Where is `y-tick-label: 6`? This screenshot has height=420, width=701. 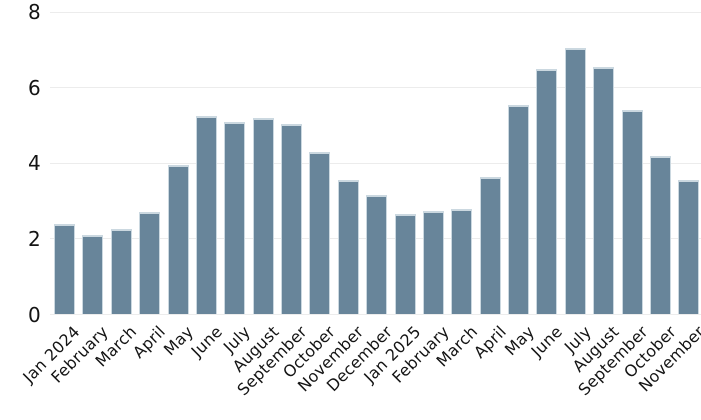 y-tick-label: 6 is located at coordinates (34, 87).